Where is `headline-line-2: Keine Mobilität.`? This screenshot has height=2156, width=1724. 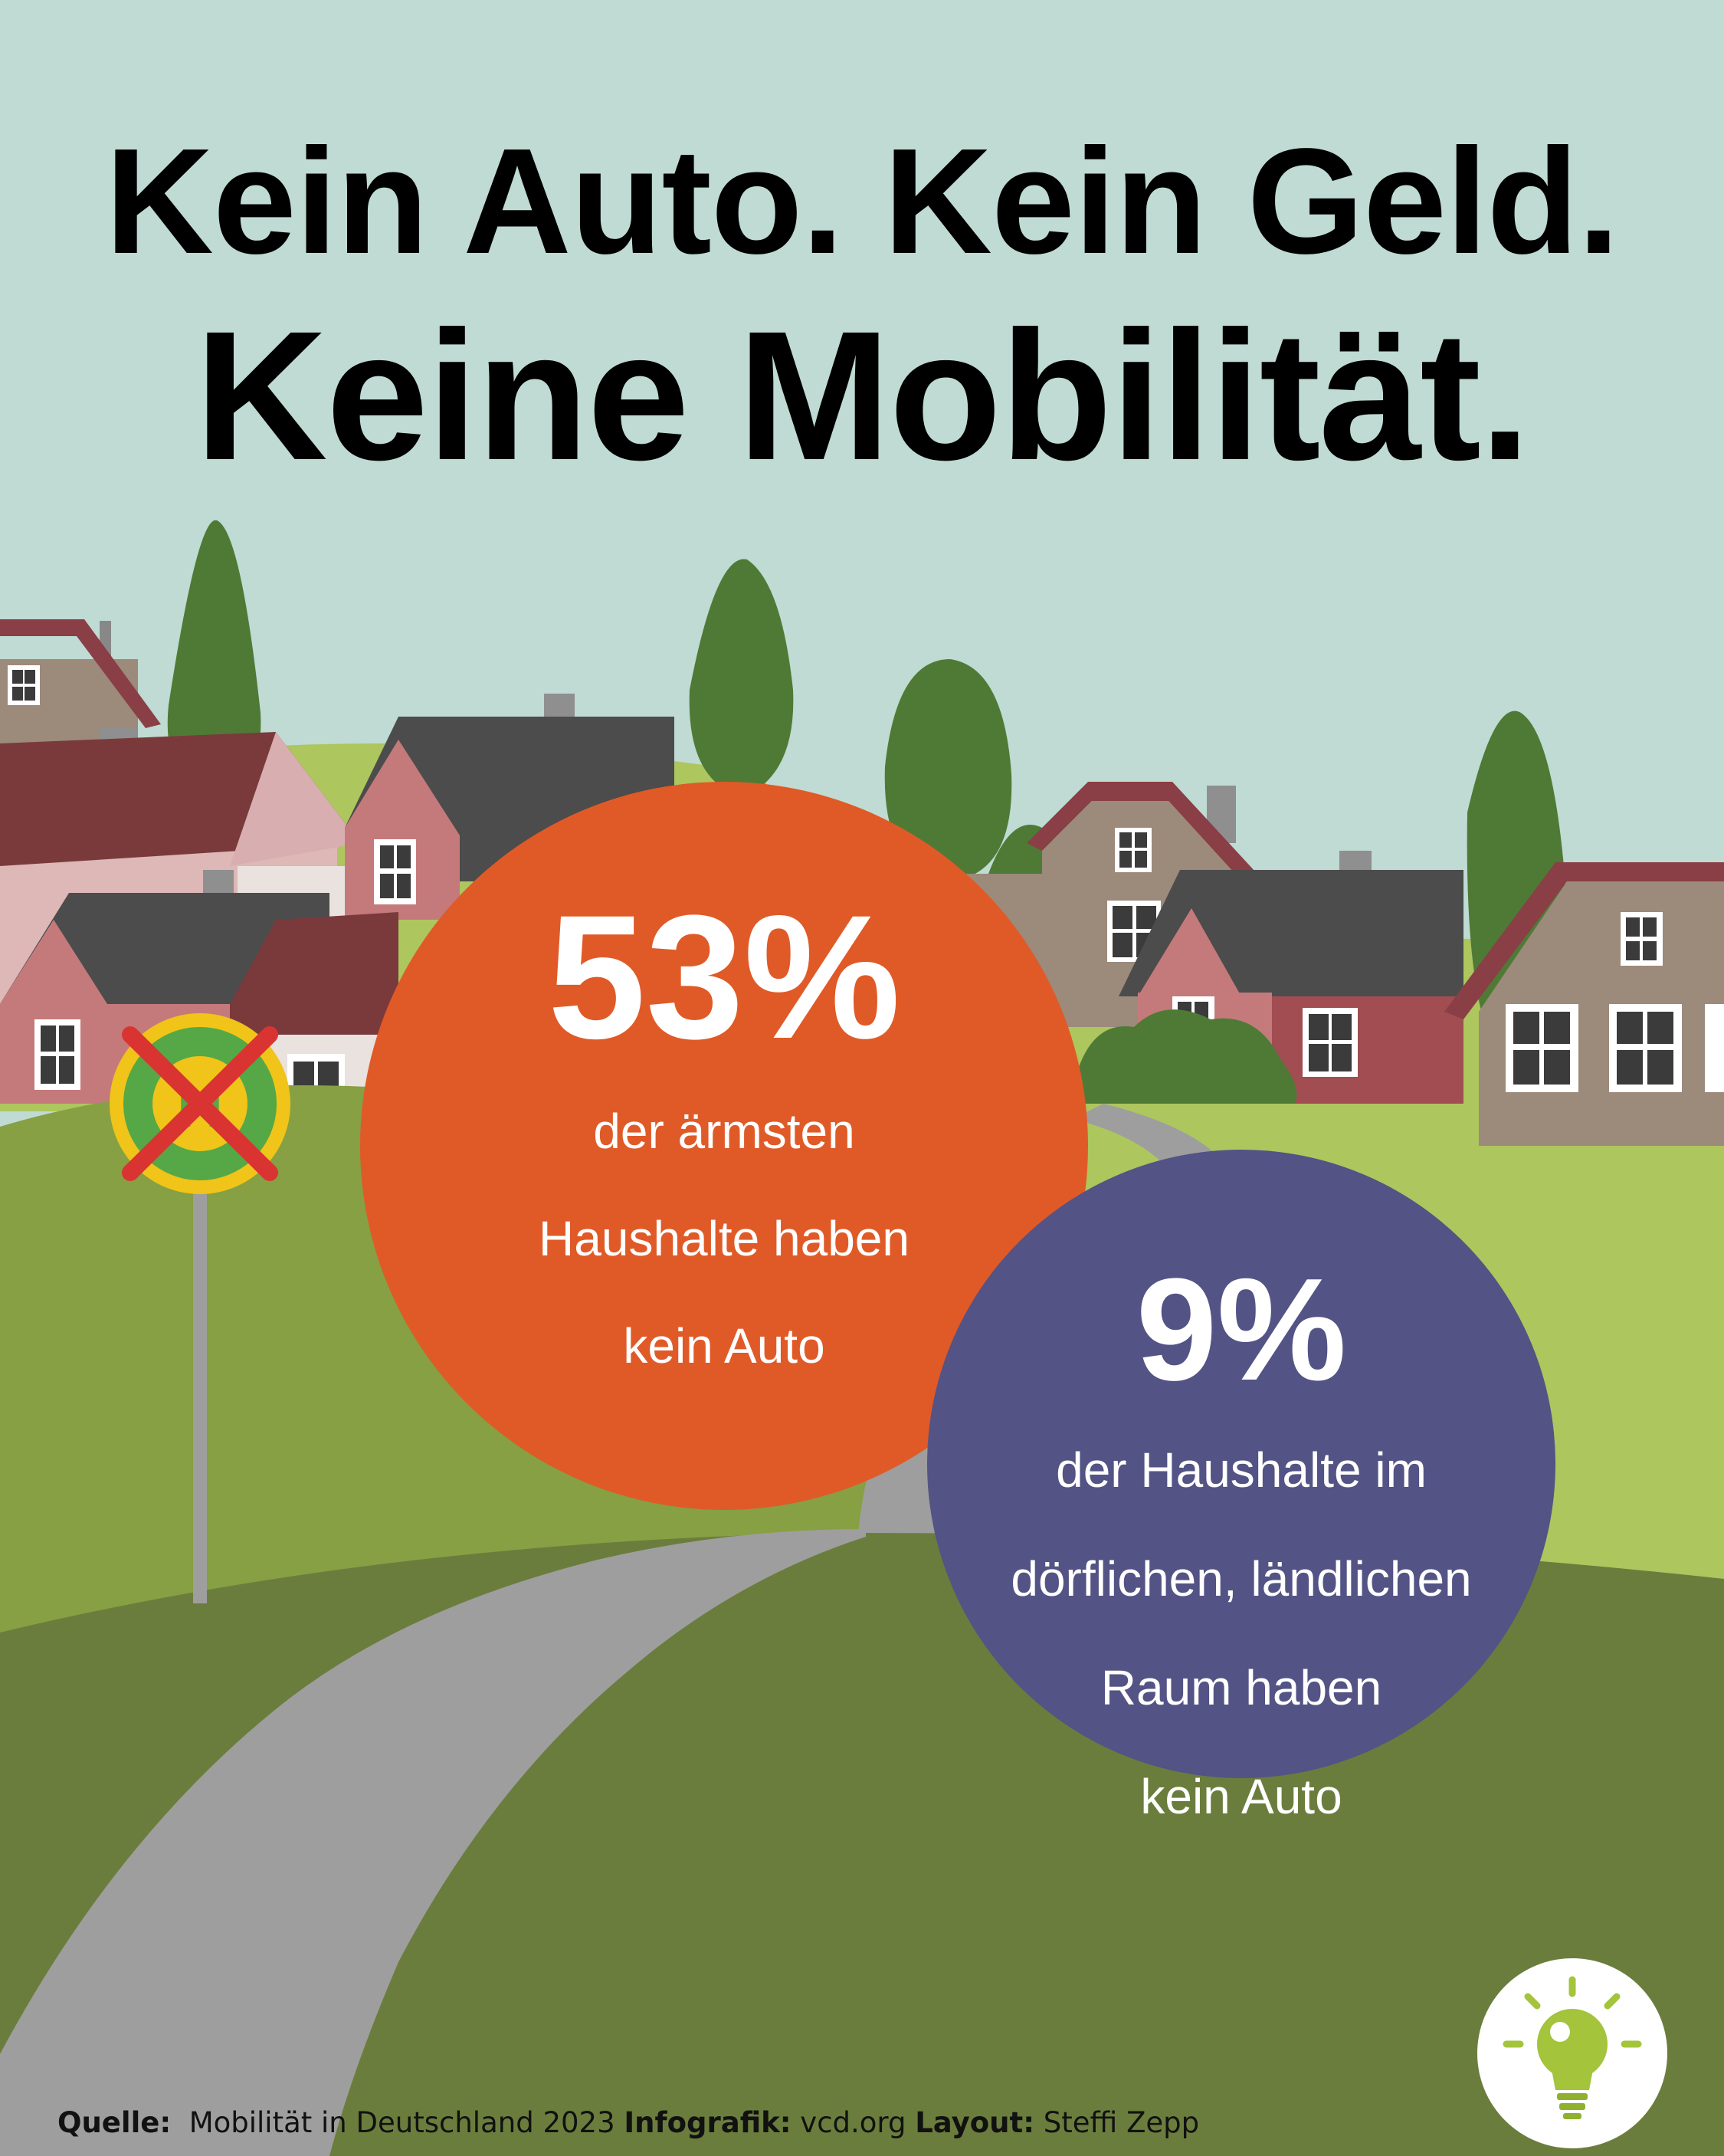 headline-line-2: Keine Mobilität. is located at coordinates (862, 395).